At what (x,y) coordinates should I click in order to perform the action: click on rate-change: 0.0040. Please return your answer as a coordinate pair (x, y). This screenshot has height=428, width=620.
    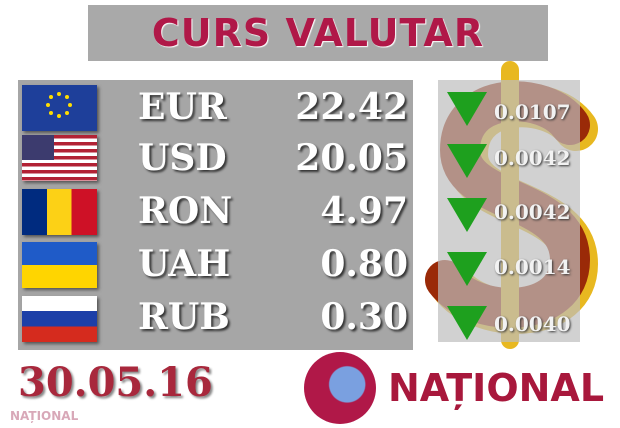
    Looking at the image, I should click on (532, 324).